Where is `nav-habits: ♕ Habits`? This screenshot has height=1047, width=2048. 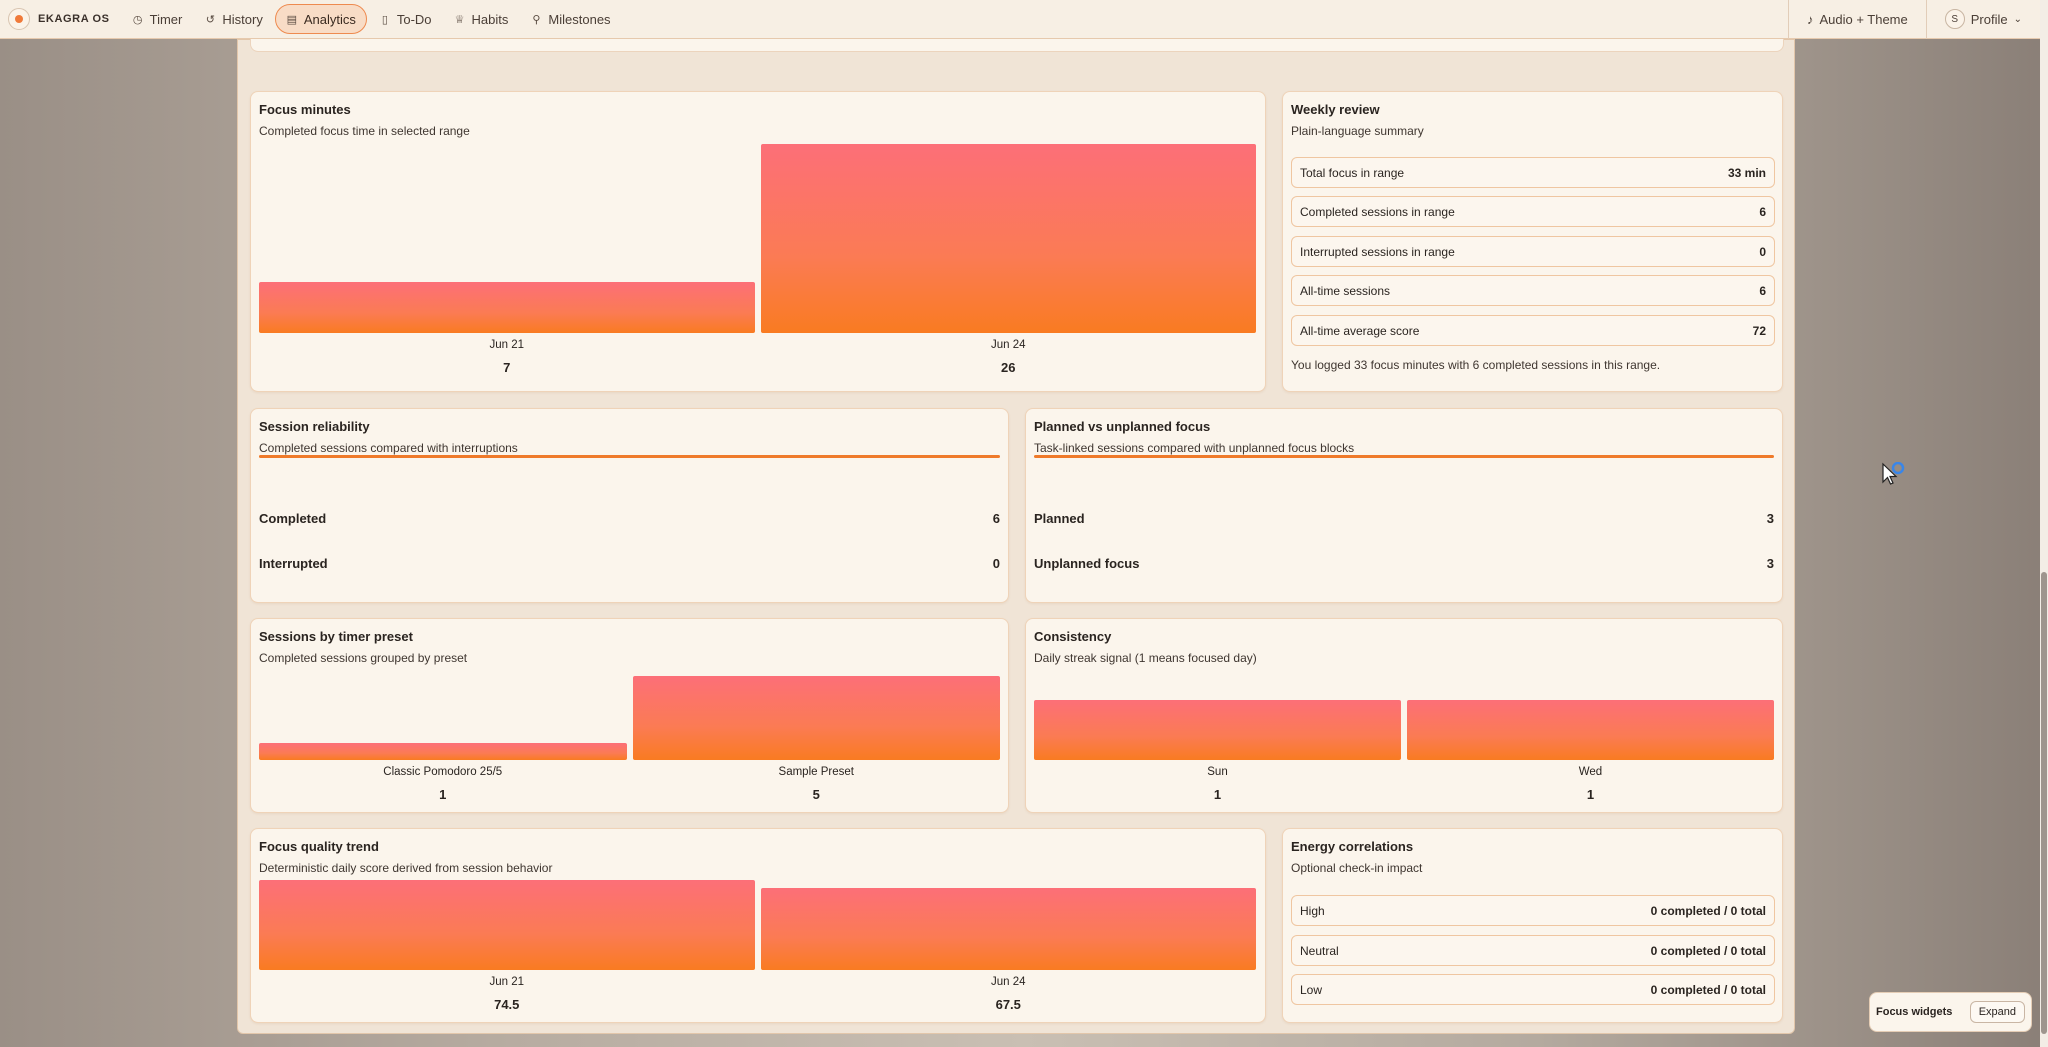
nav-habits: ♕ Habits is located at coordinates (481, 19).